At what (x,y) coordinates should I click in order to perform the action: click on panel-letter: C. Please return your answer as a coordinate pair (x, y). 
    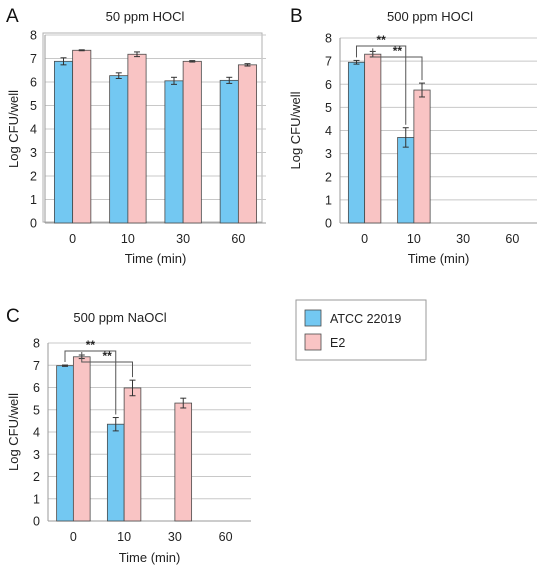
    Looking at the image, I should click on (13, 316).